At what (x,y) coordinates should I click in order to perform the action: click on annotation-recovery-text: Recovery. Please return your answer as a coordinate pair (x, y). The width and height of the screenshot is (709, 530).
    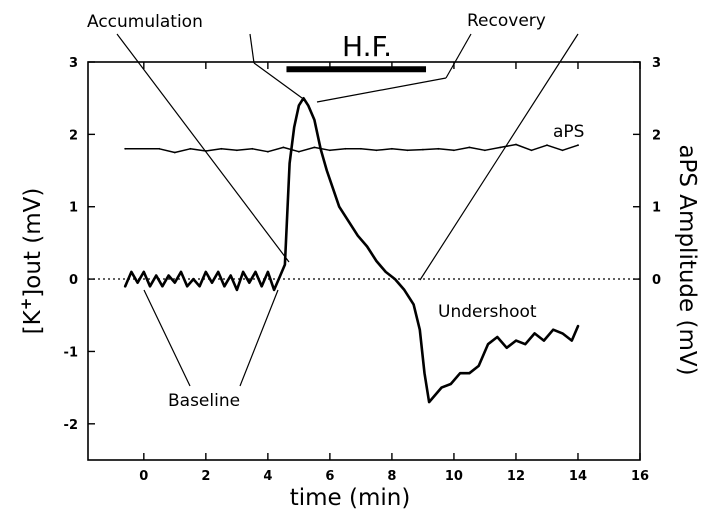
    Looking at the image, I should click on (506, 21).